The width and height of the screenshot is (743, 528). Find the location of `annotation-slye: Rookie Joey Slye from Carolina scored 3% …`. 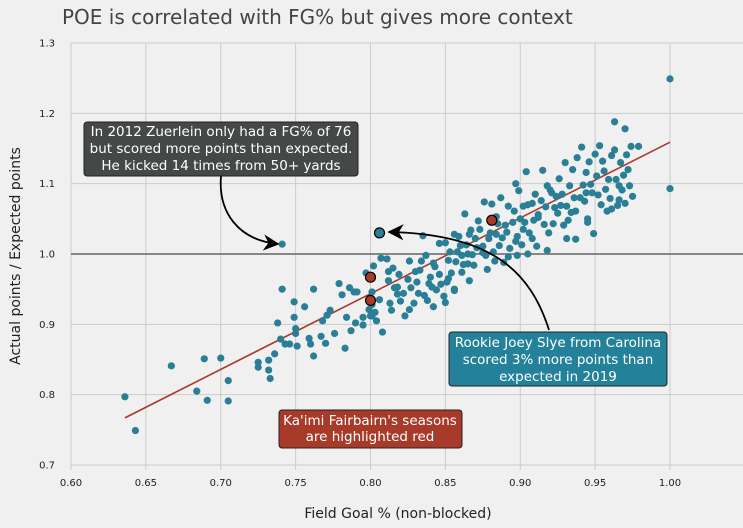

annotation-slye: Rookie Joey Slye from Carolina scored 3% … is located at coordinates (558, 359).